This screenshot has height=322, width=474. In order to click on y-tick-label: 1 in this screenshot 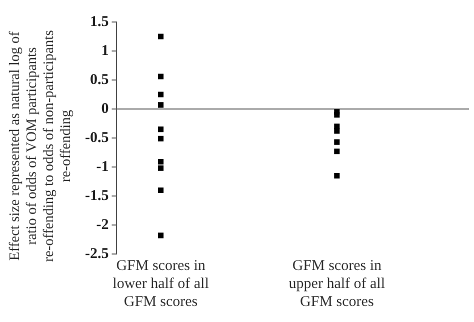, I will do `click(105, 50)`.